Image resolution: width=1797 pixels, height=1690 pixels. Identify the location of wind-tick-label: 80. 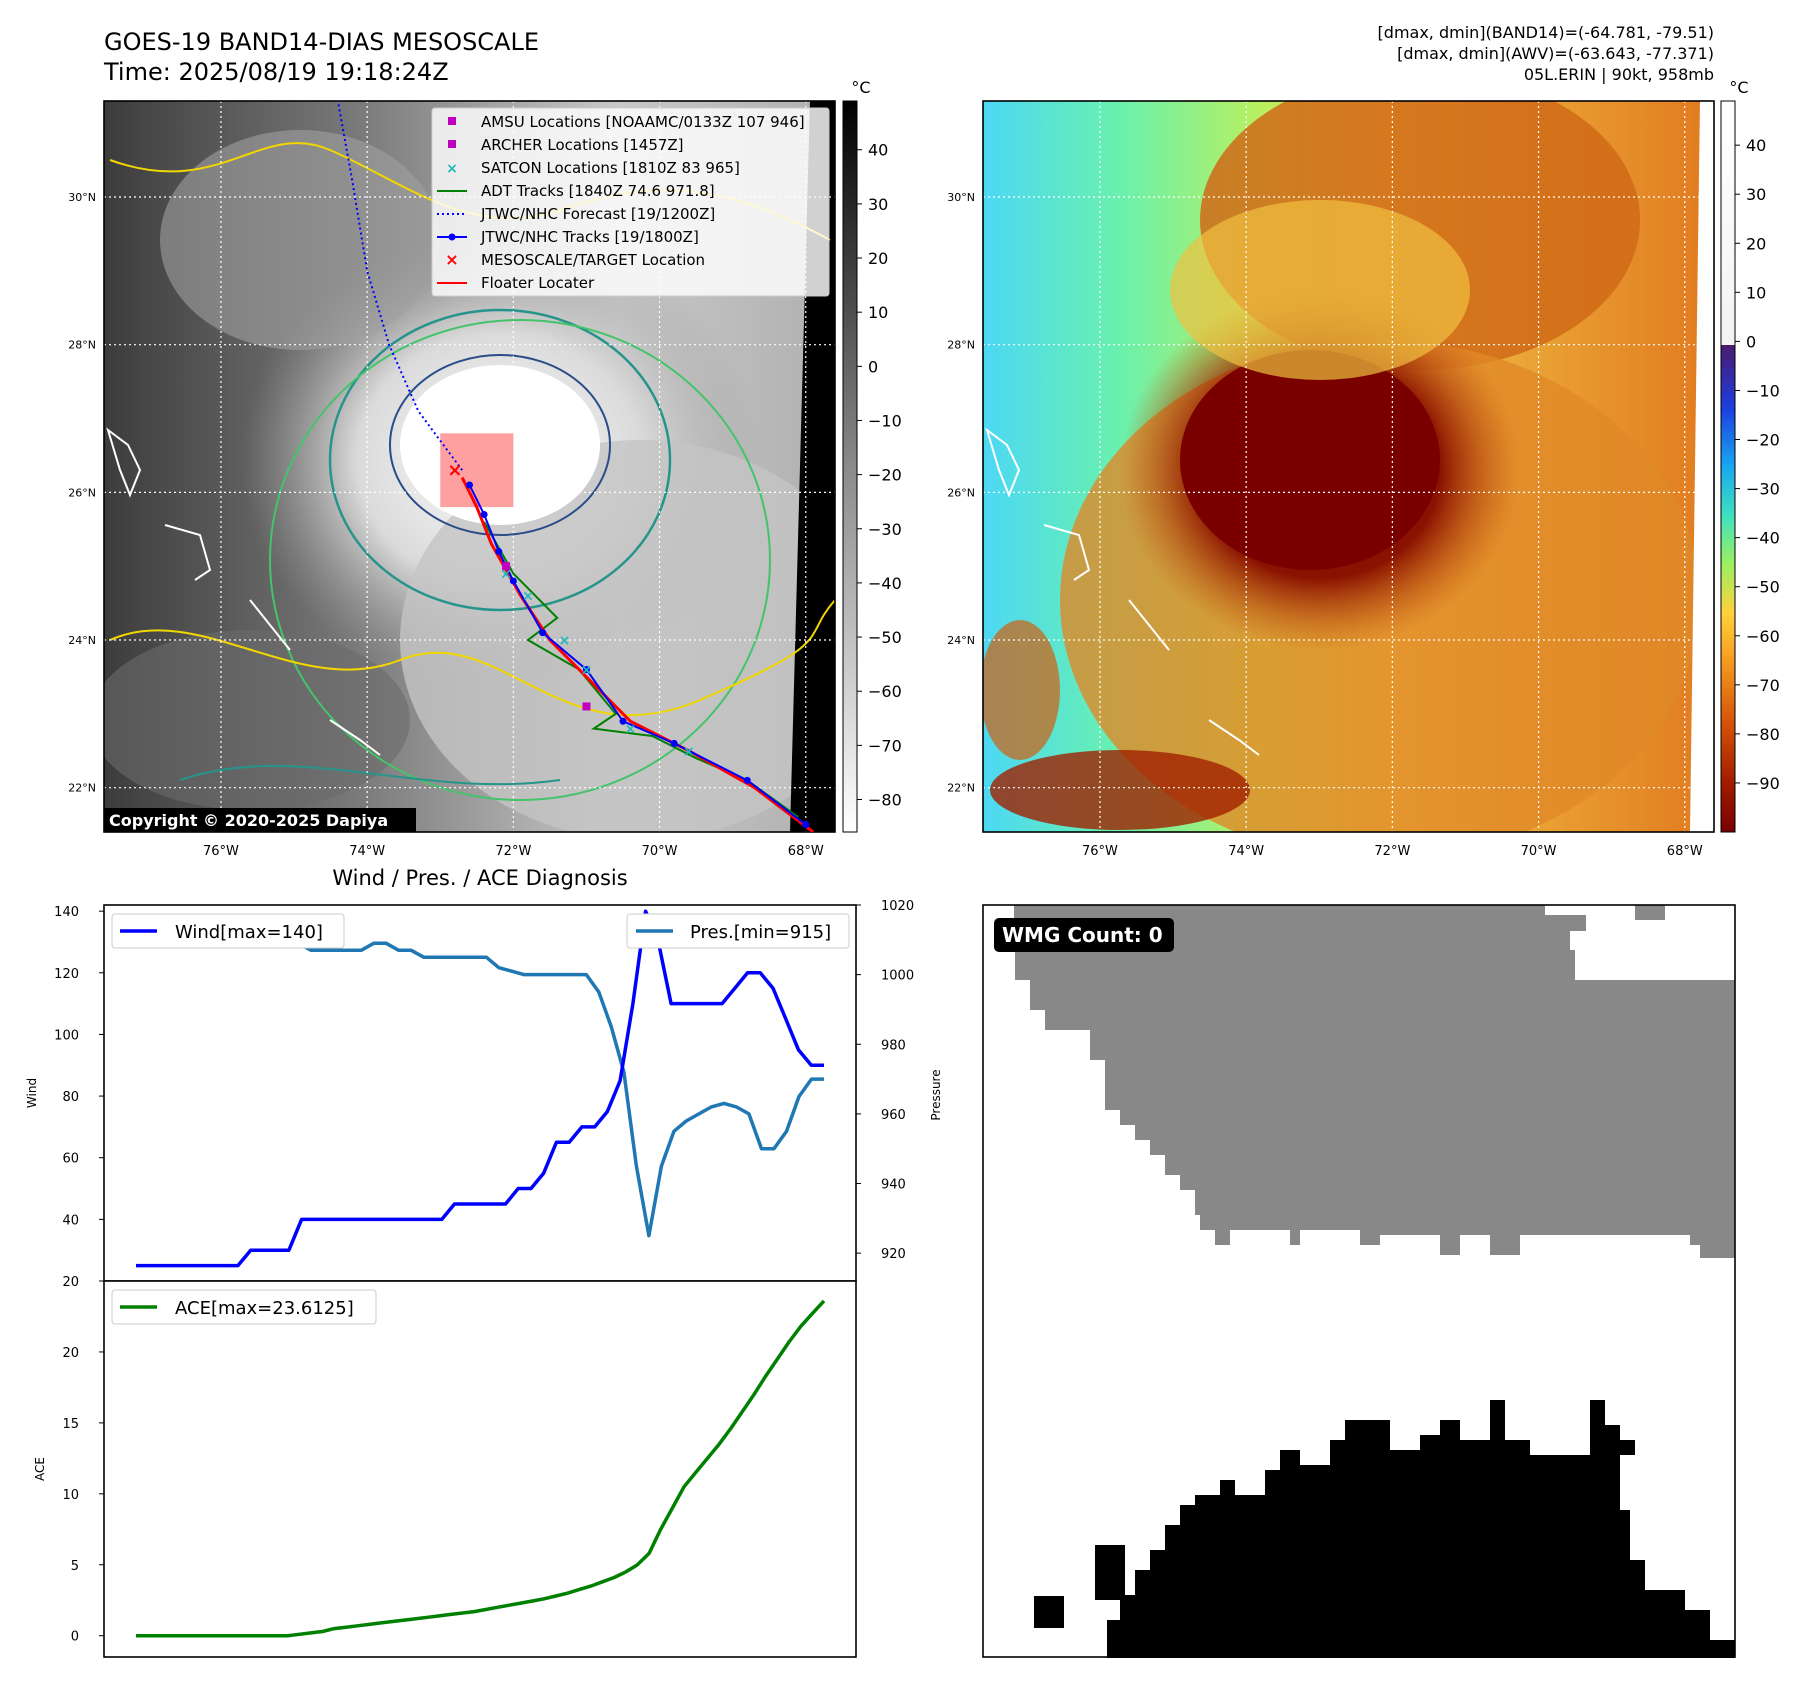
(70, 1097).